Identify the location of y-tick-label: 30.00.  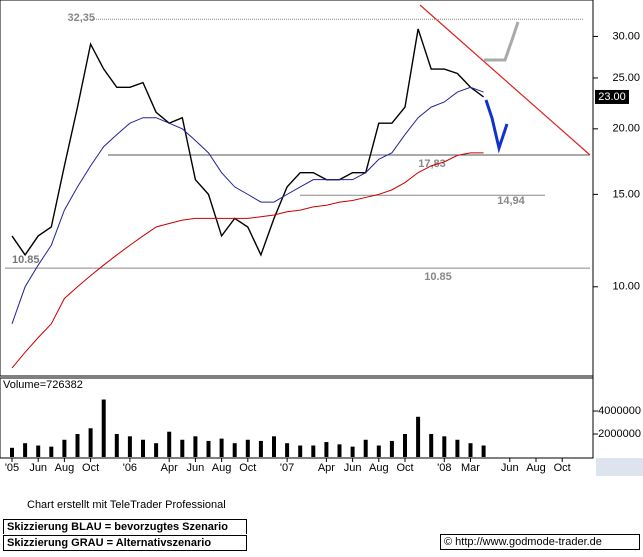
(626, 36).